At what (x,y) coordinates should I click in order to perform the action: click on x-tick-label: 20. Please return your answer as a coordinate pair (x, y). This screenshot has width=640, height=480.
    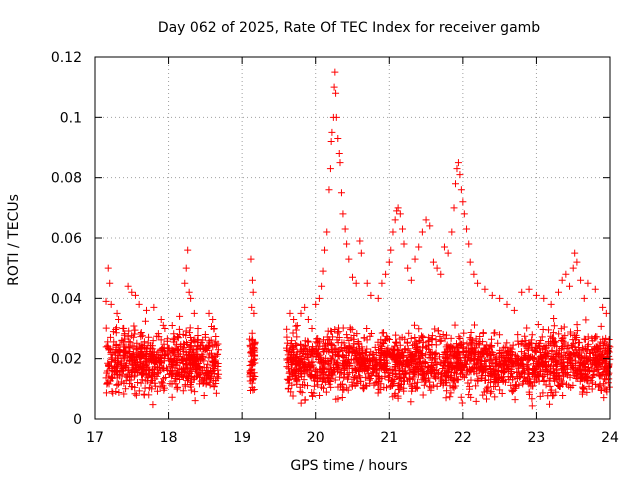
    Looking at the image, I should click on (316, 438).